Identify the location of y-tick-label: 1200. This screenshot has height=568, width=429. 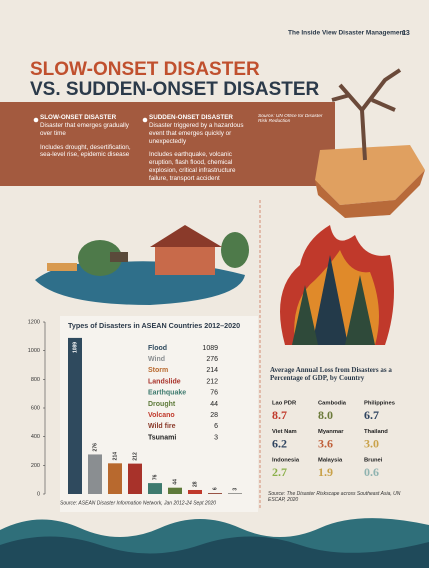
(34, 322).